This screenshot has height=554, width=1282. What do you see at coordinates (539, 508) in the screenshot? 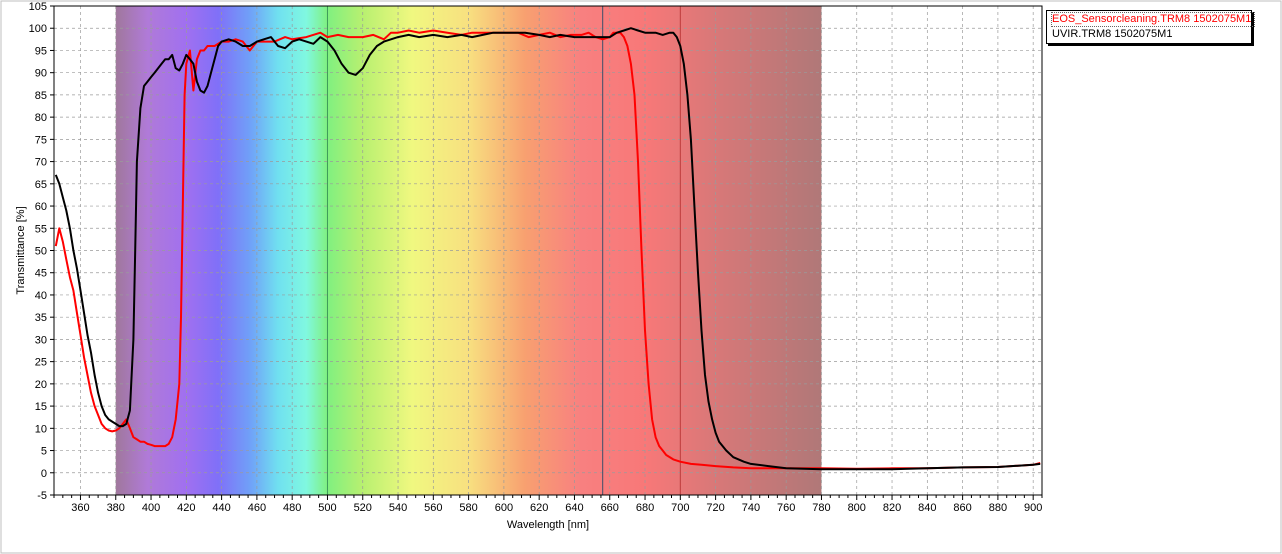
I see `x-tick-label: 620` at bounding box center [539, 508].